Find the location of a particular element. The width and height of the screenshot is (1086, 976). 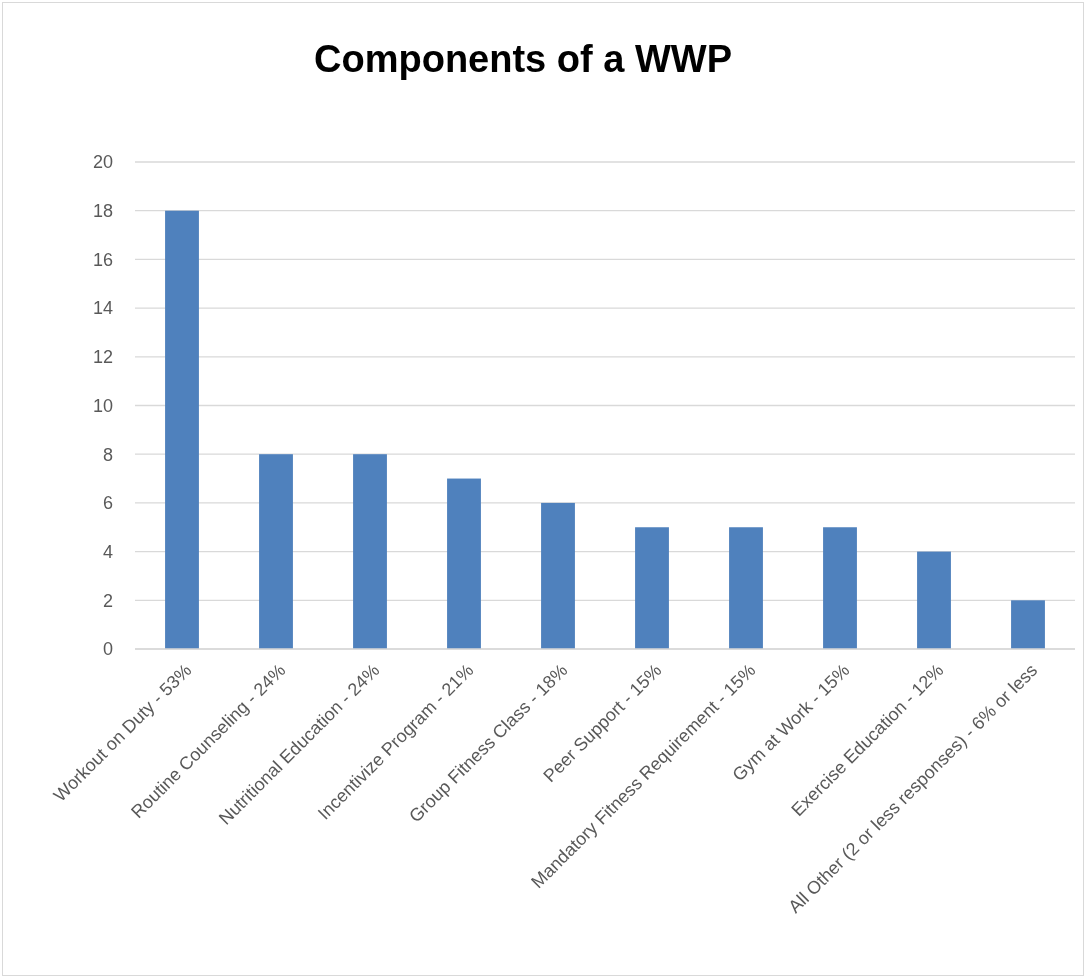

y-tick-label: 10 is located at coordinates (102, 405).